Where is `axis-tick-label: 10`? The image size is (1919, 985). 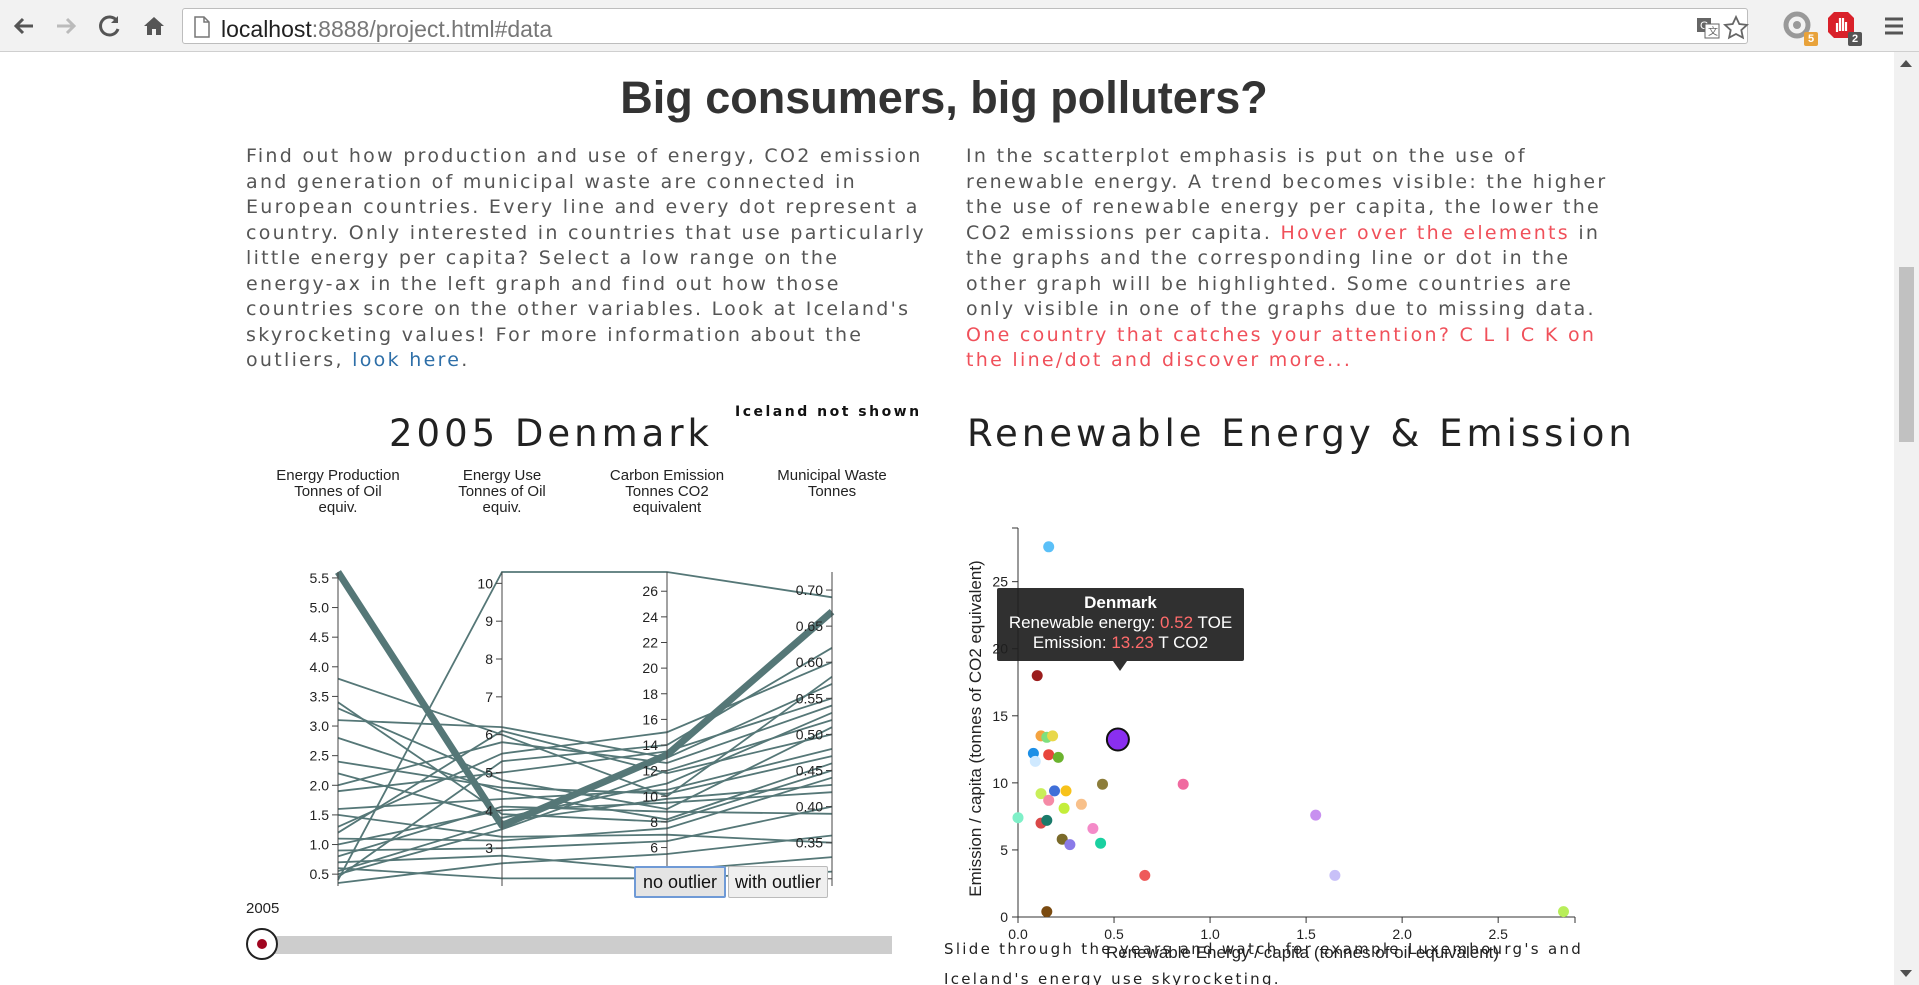 axis-tick-label: 10 is located at coordinates (485, 583).